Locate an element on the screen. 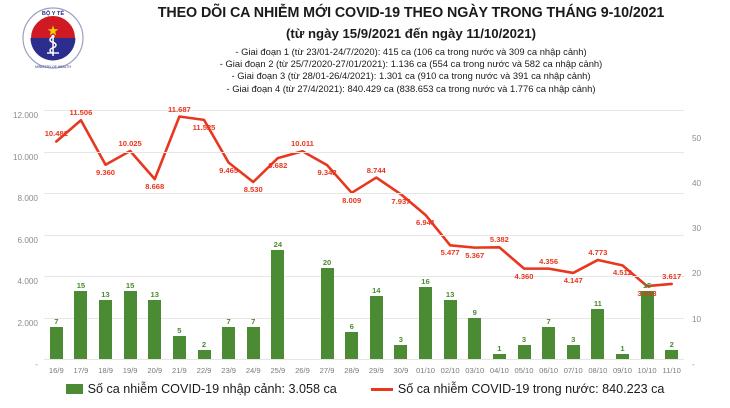 This screenshot has width=730, height=408. line-value-label: 10.011 is located at coordinates (302, 144).